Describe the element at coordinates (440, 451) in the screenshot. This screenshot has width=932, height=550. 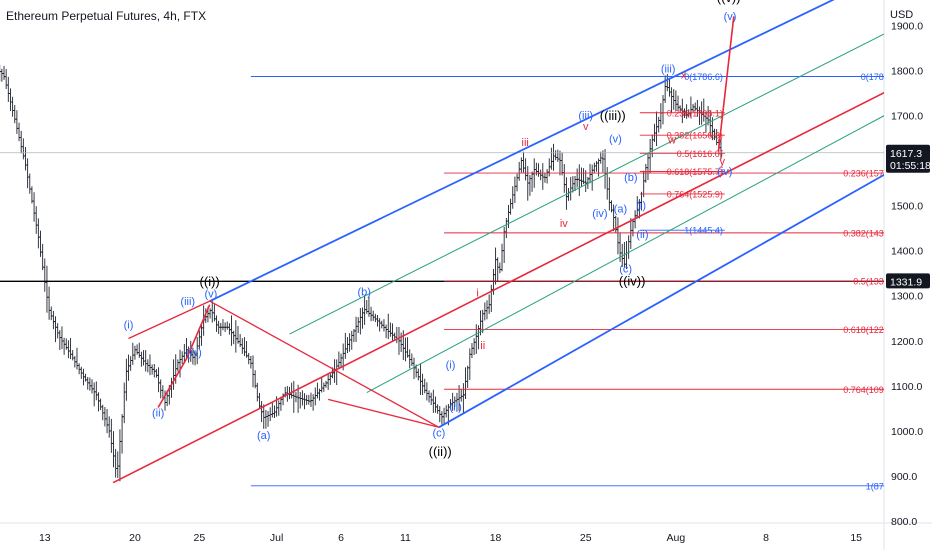
I see `wave-label: ((ii))` at that location.